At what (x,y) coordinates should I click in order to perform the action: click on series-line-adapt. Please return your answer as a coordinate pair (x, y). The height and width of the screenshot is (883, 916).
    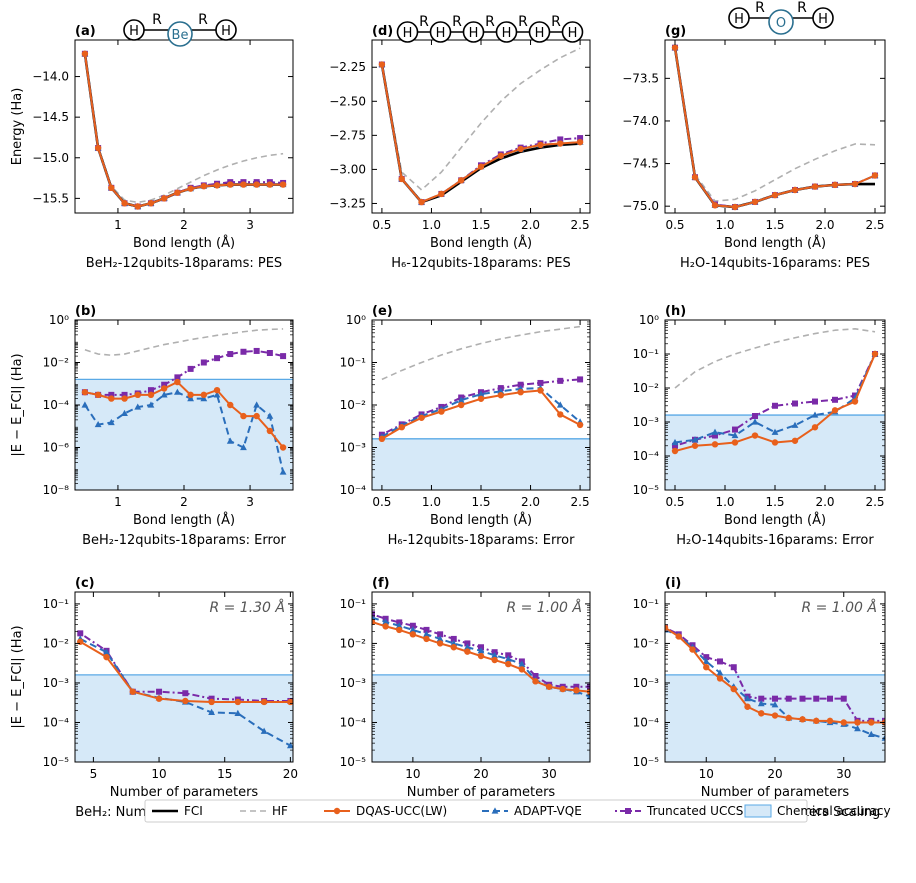
    Looking at the image, I should click on (185, 692).